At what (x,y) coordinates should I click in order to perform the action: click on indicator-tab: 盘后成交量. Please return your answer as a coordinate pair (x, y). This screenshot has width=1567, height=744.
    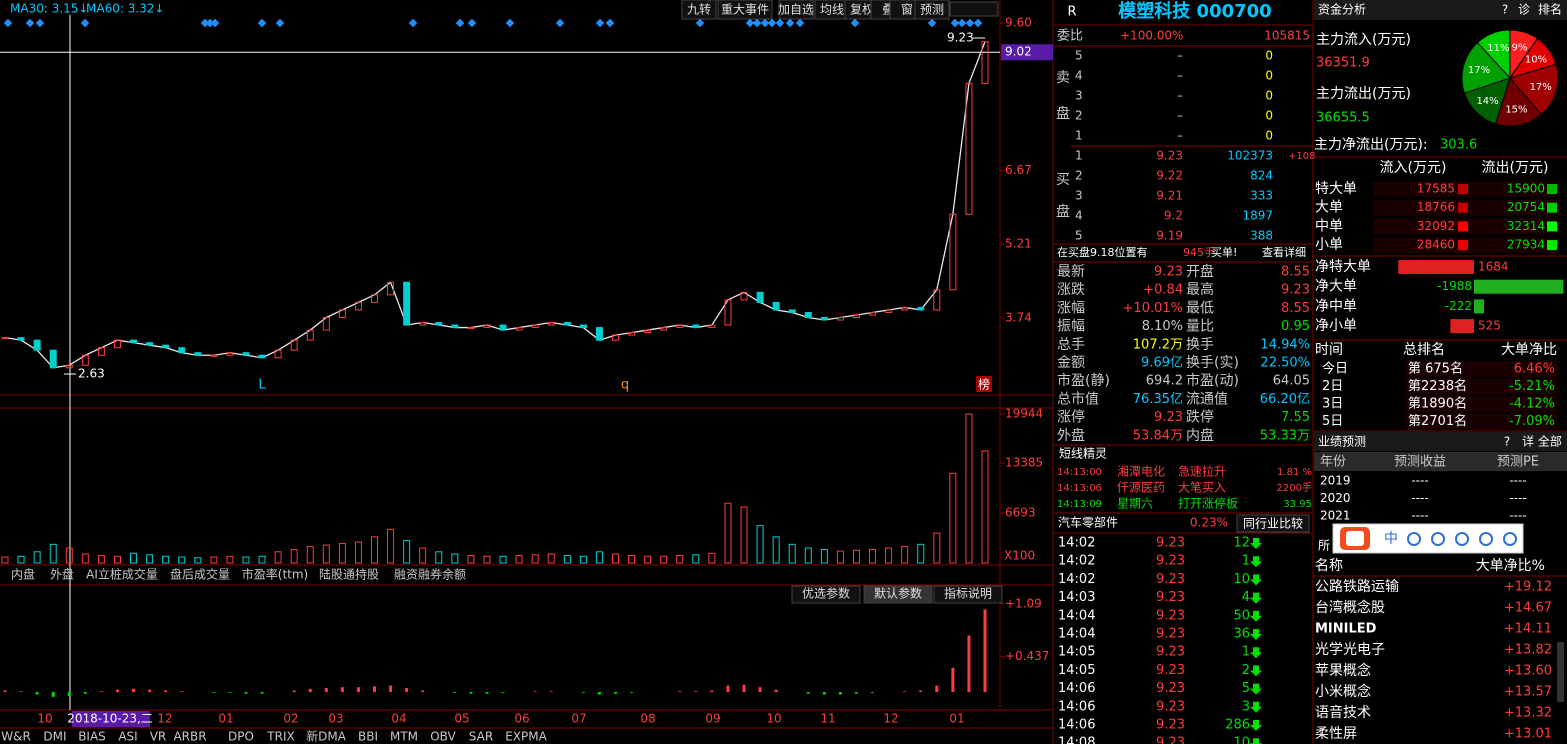
    Looking at the image, I should click on (200, 574).